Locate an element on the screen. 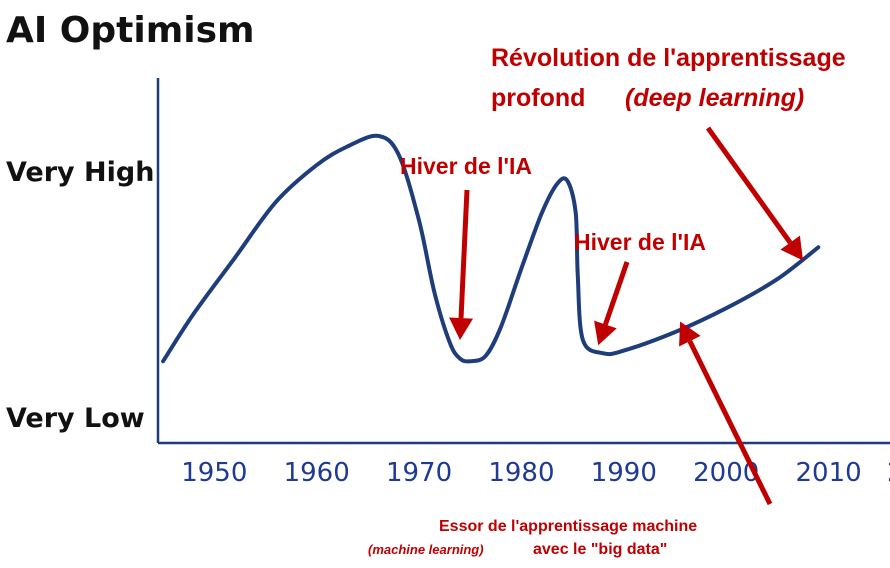 The image size is (890, 568). x-tick-label-1960: 1960 is located at coordinates (317, 473).